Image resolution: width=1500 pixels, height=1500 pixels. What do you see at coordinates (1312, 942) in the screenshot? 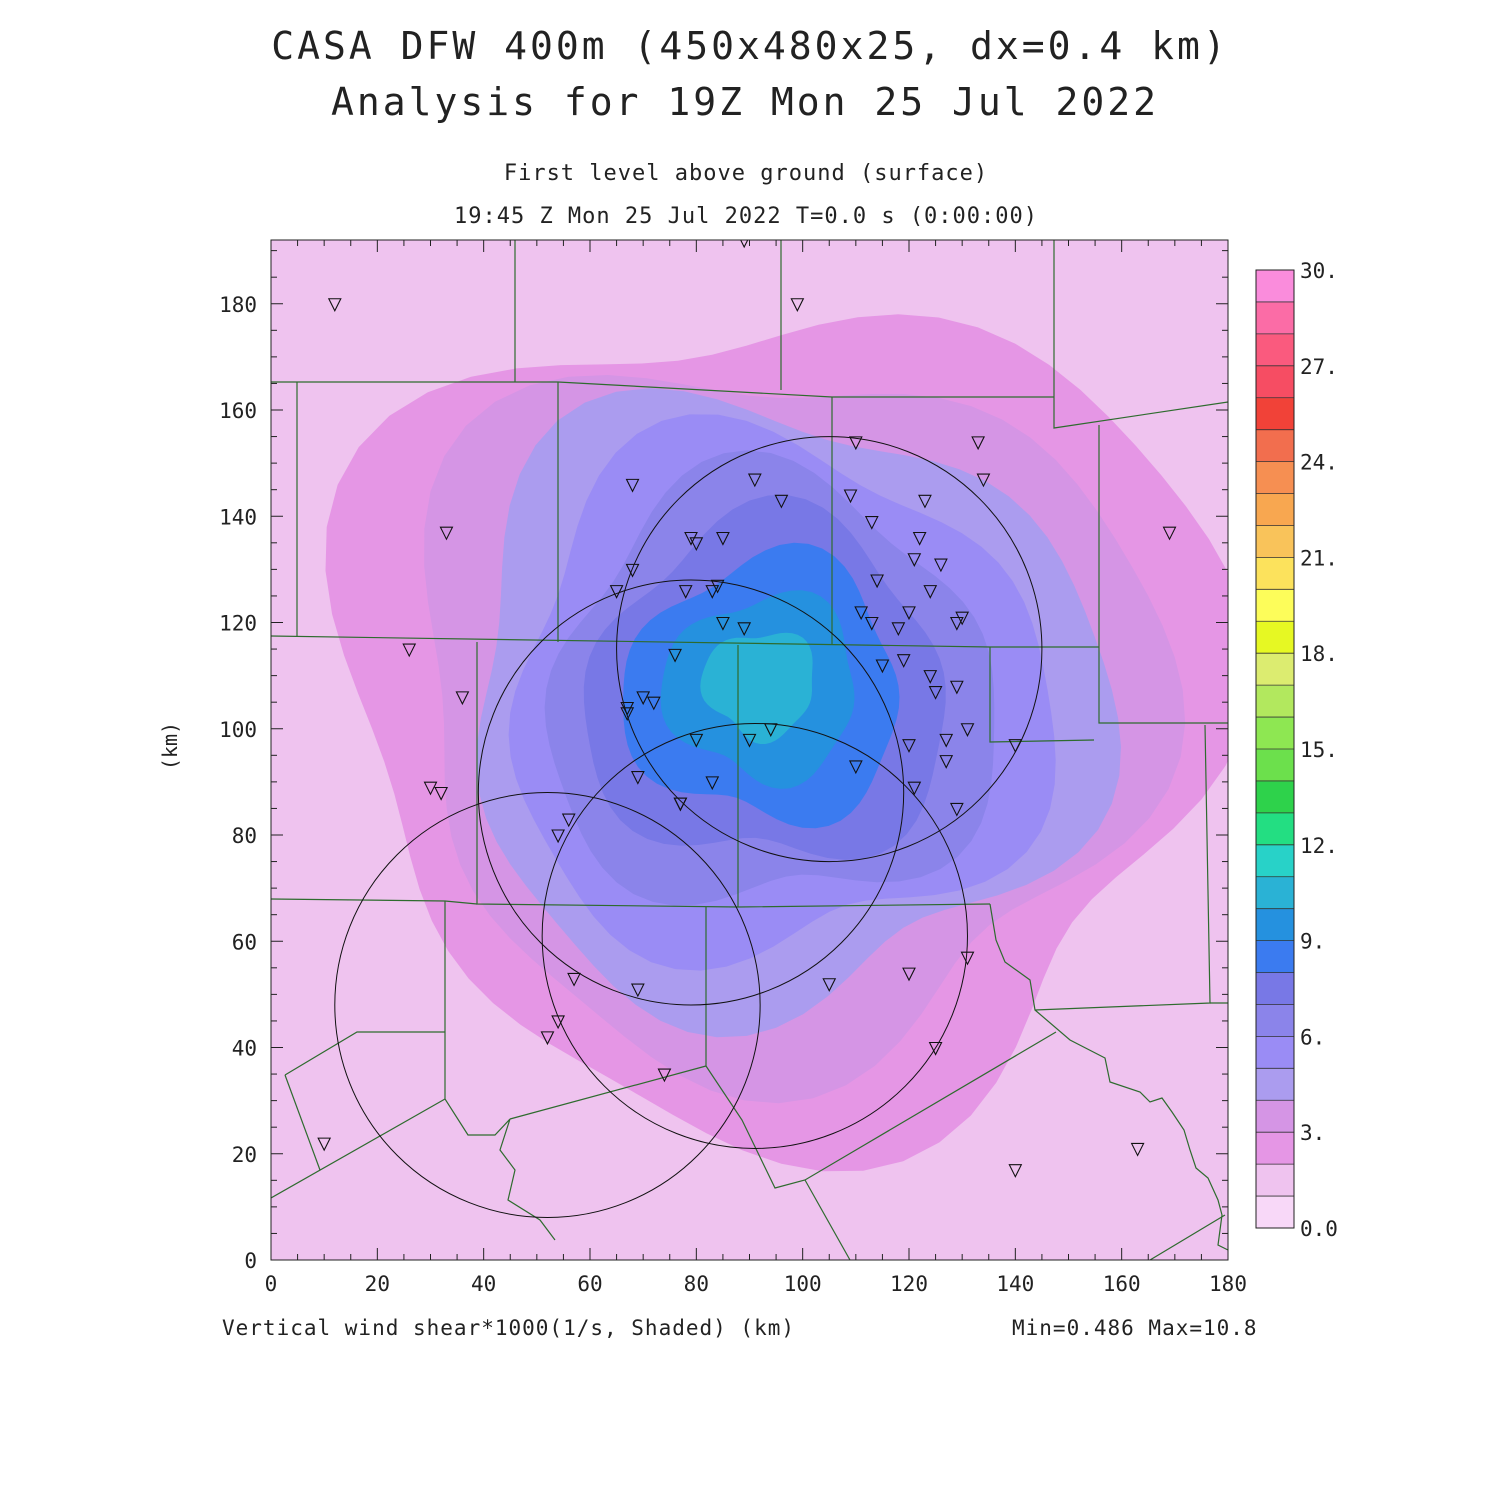
I see `colorbar-label: 9.` at bounding box center [1312, 942].